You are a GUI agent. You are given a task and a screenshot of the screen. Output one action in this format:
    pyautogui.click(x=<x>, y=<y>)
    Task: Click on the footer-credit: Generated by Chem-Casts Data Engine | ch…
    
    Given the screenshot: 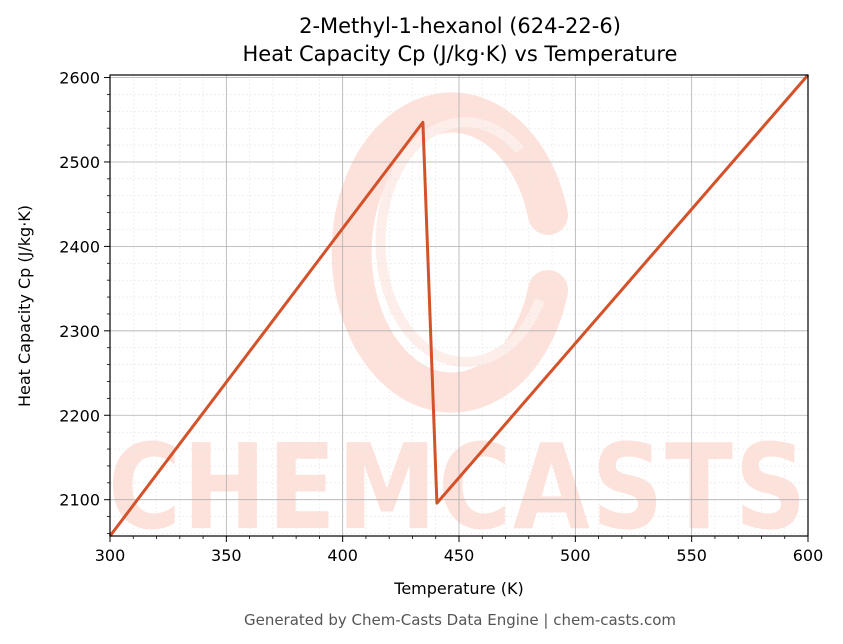 What is the action you would take?
    pyautogui.click(x=460, y=620)
    